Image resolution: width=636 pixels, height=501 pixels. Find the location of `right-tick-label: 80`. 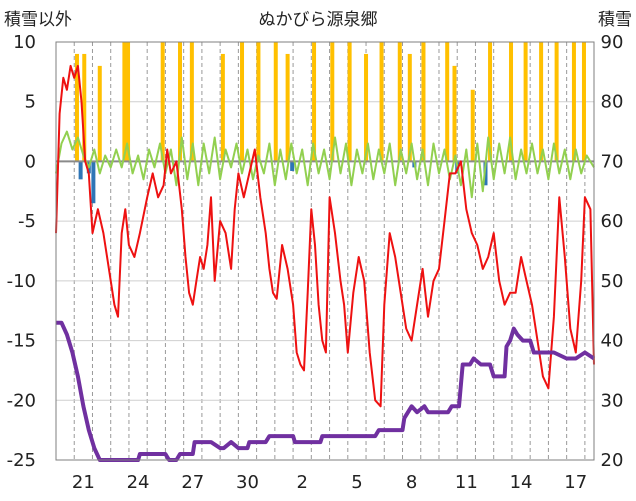

right-tick-label: 80 is located at coordinates (612, 102).